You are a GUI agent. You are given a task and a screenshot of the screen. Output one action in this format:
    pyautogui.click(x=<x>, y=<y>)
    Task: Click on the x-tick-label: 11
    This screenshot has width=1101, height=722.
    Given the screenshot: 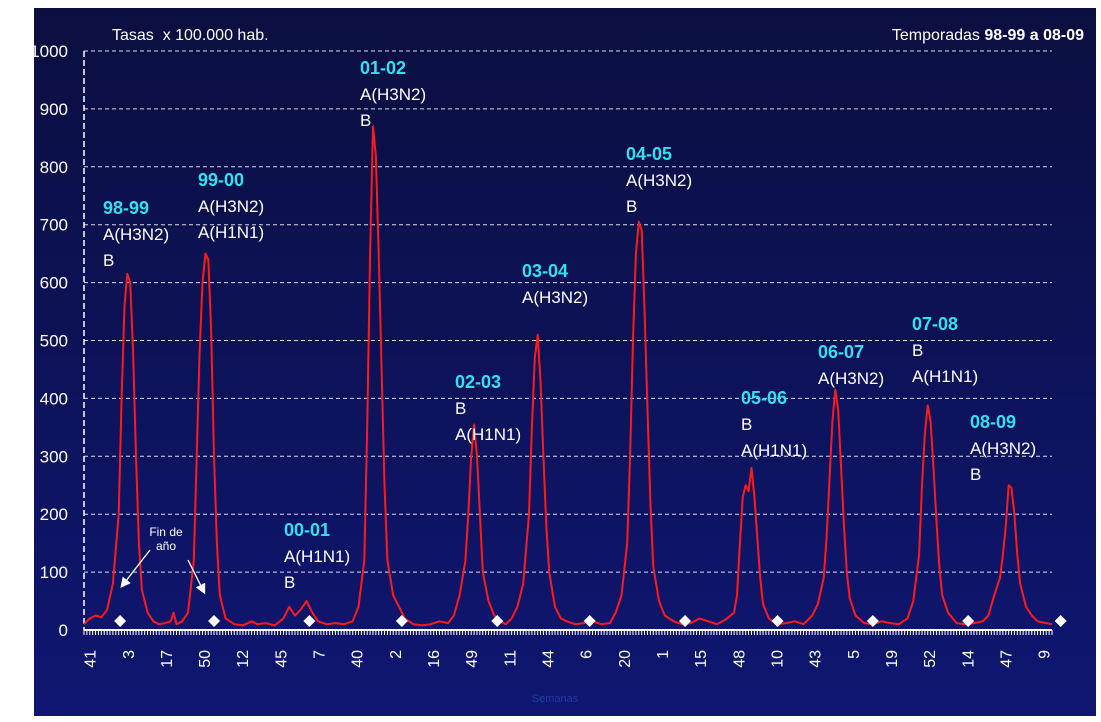 What is the action you would take?
    pyautogui.click(x=510, y=658)
    